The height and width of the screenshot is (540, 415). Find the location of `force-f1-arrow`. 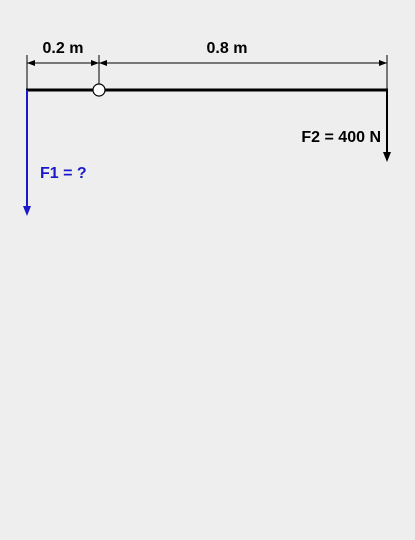

force-f1-arrow is located at coordinates (27, 153).